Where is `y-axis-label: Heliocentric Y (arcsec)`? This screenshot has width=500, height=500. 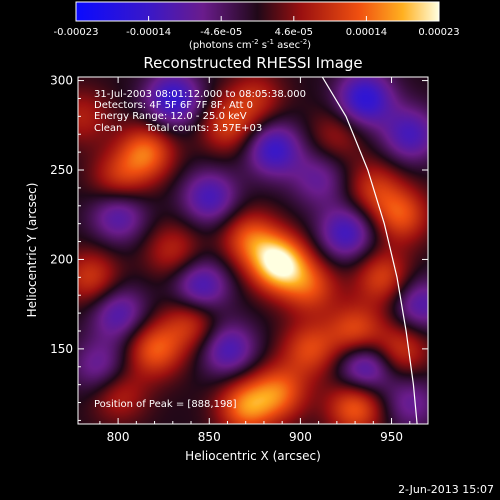 y-axis-label: Heliocentric Y (arcsec) is located at coordinates (32, 250).